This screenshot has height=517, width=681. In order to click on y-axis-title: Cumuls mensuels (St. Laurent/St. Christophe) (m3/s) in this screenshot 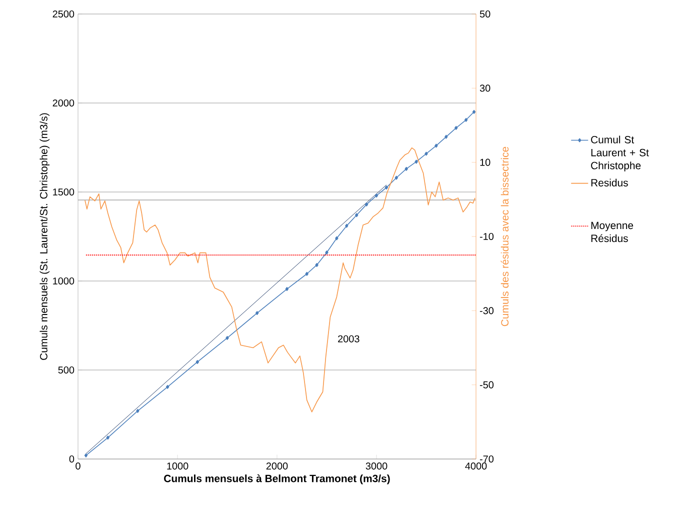, I will do `click(45, 236)`.